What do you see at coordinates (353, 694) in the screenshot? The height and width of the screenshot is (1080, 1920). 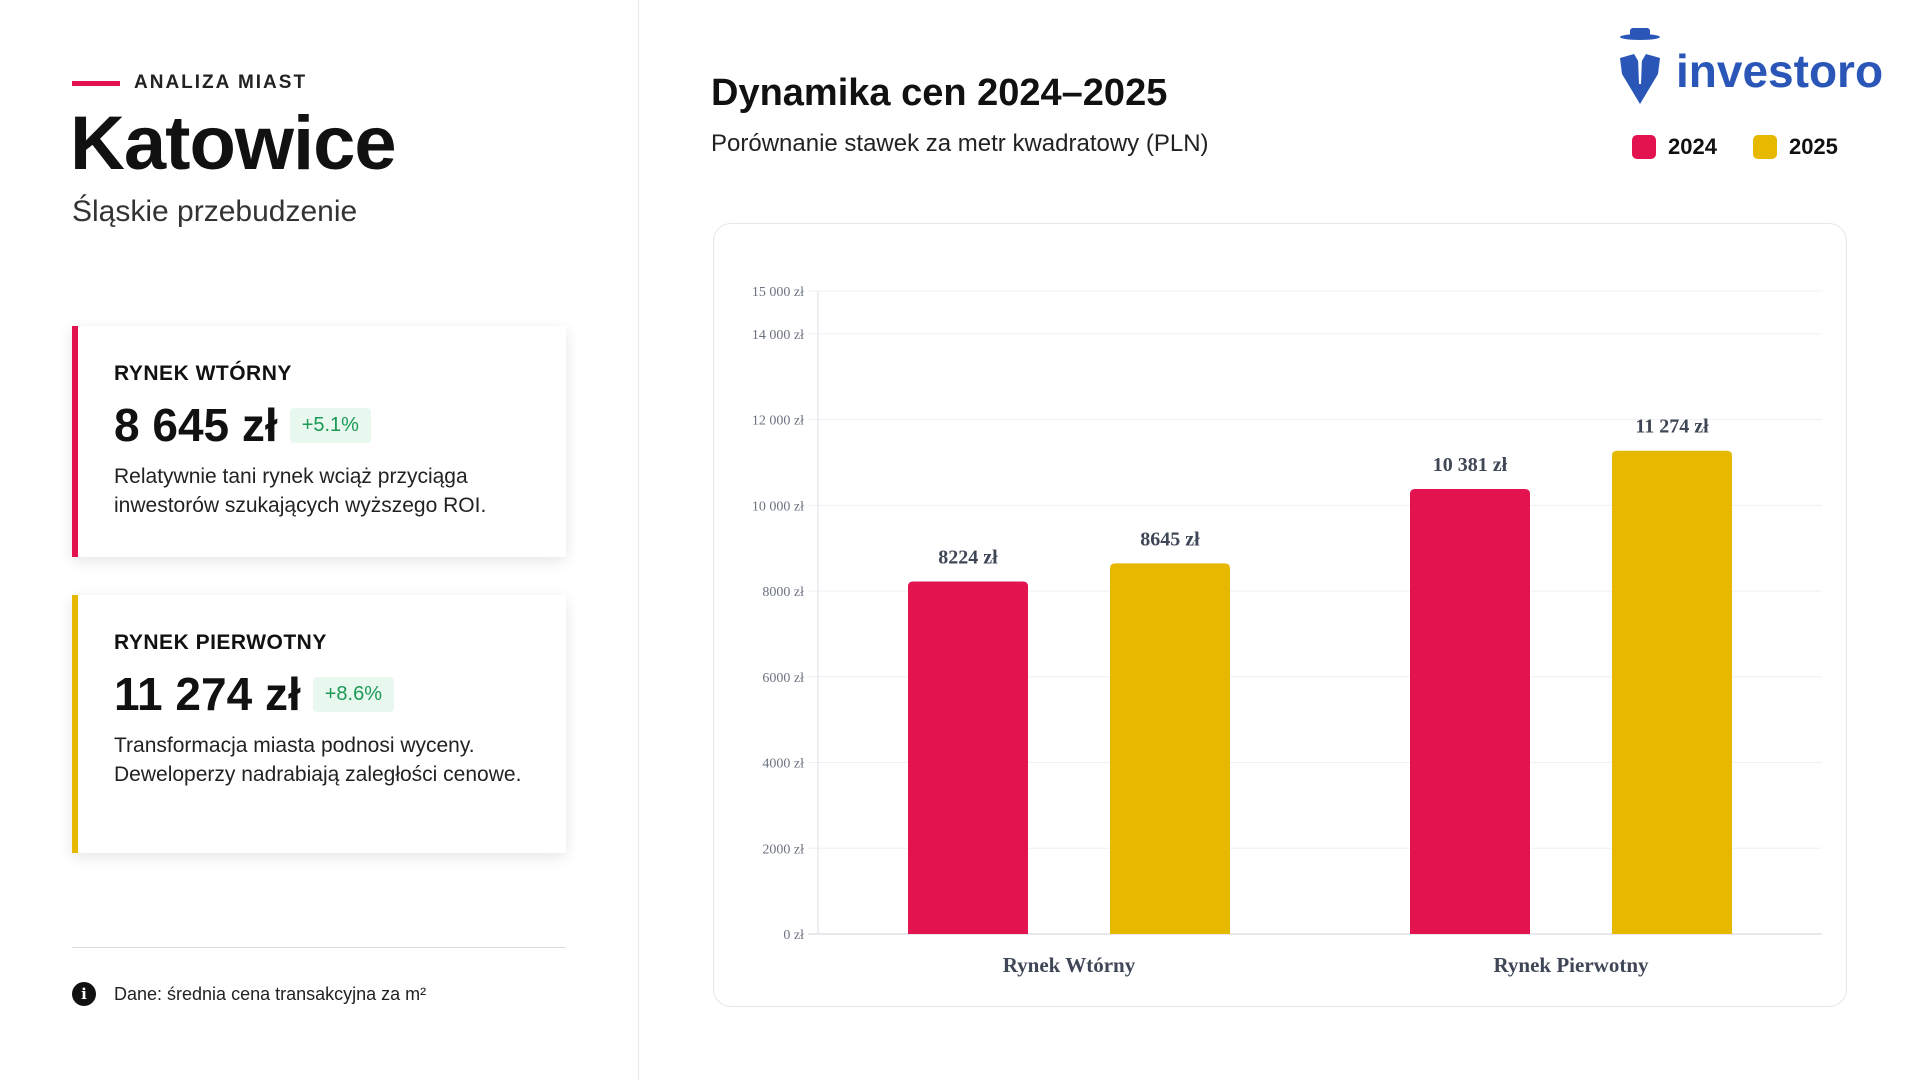 I see `change-badge: +8.6%` at bounding box center [353, 694].